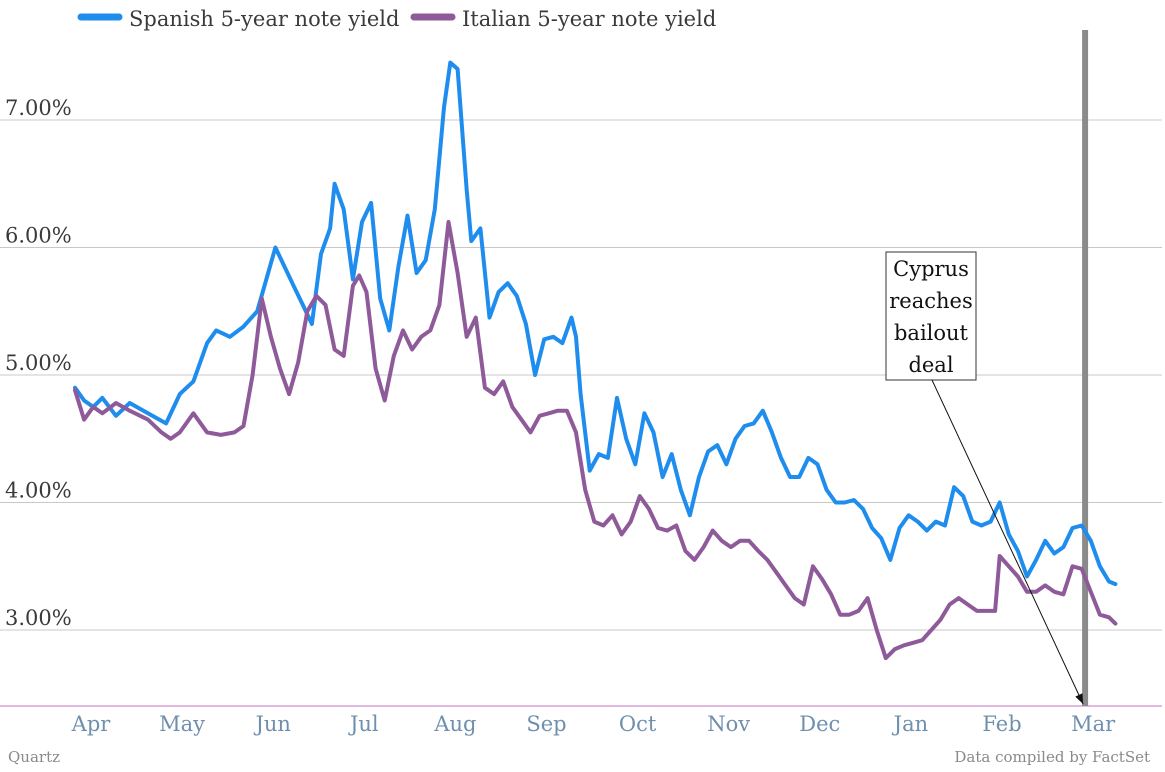  Describe the element at coordinates (454, 724) in the screenshot. I see `x-tick-label: Aug` at that location.